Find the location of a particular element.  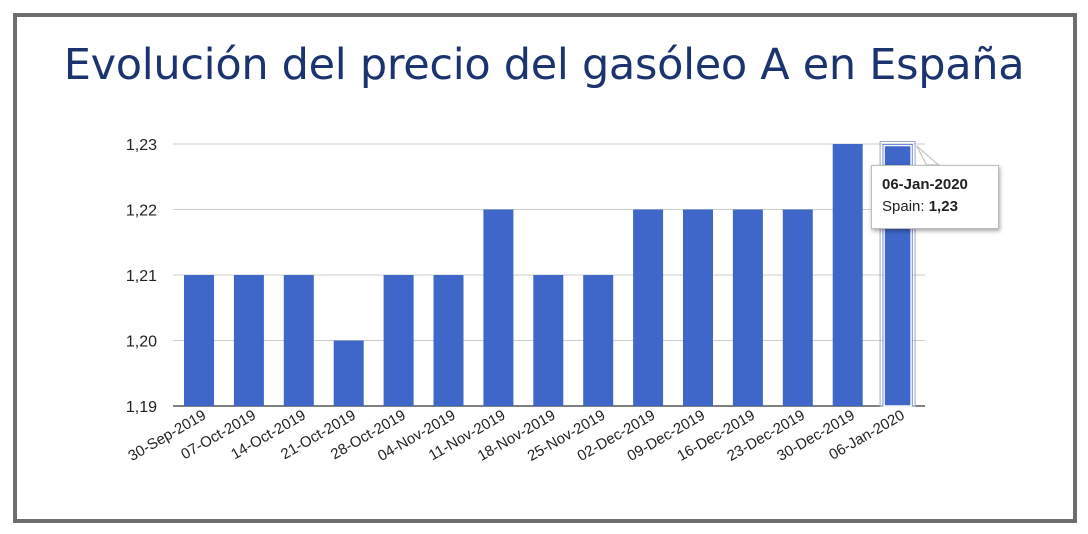

bar-highlight-inner is located at coordinates (897, 275).